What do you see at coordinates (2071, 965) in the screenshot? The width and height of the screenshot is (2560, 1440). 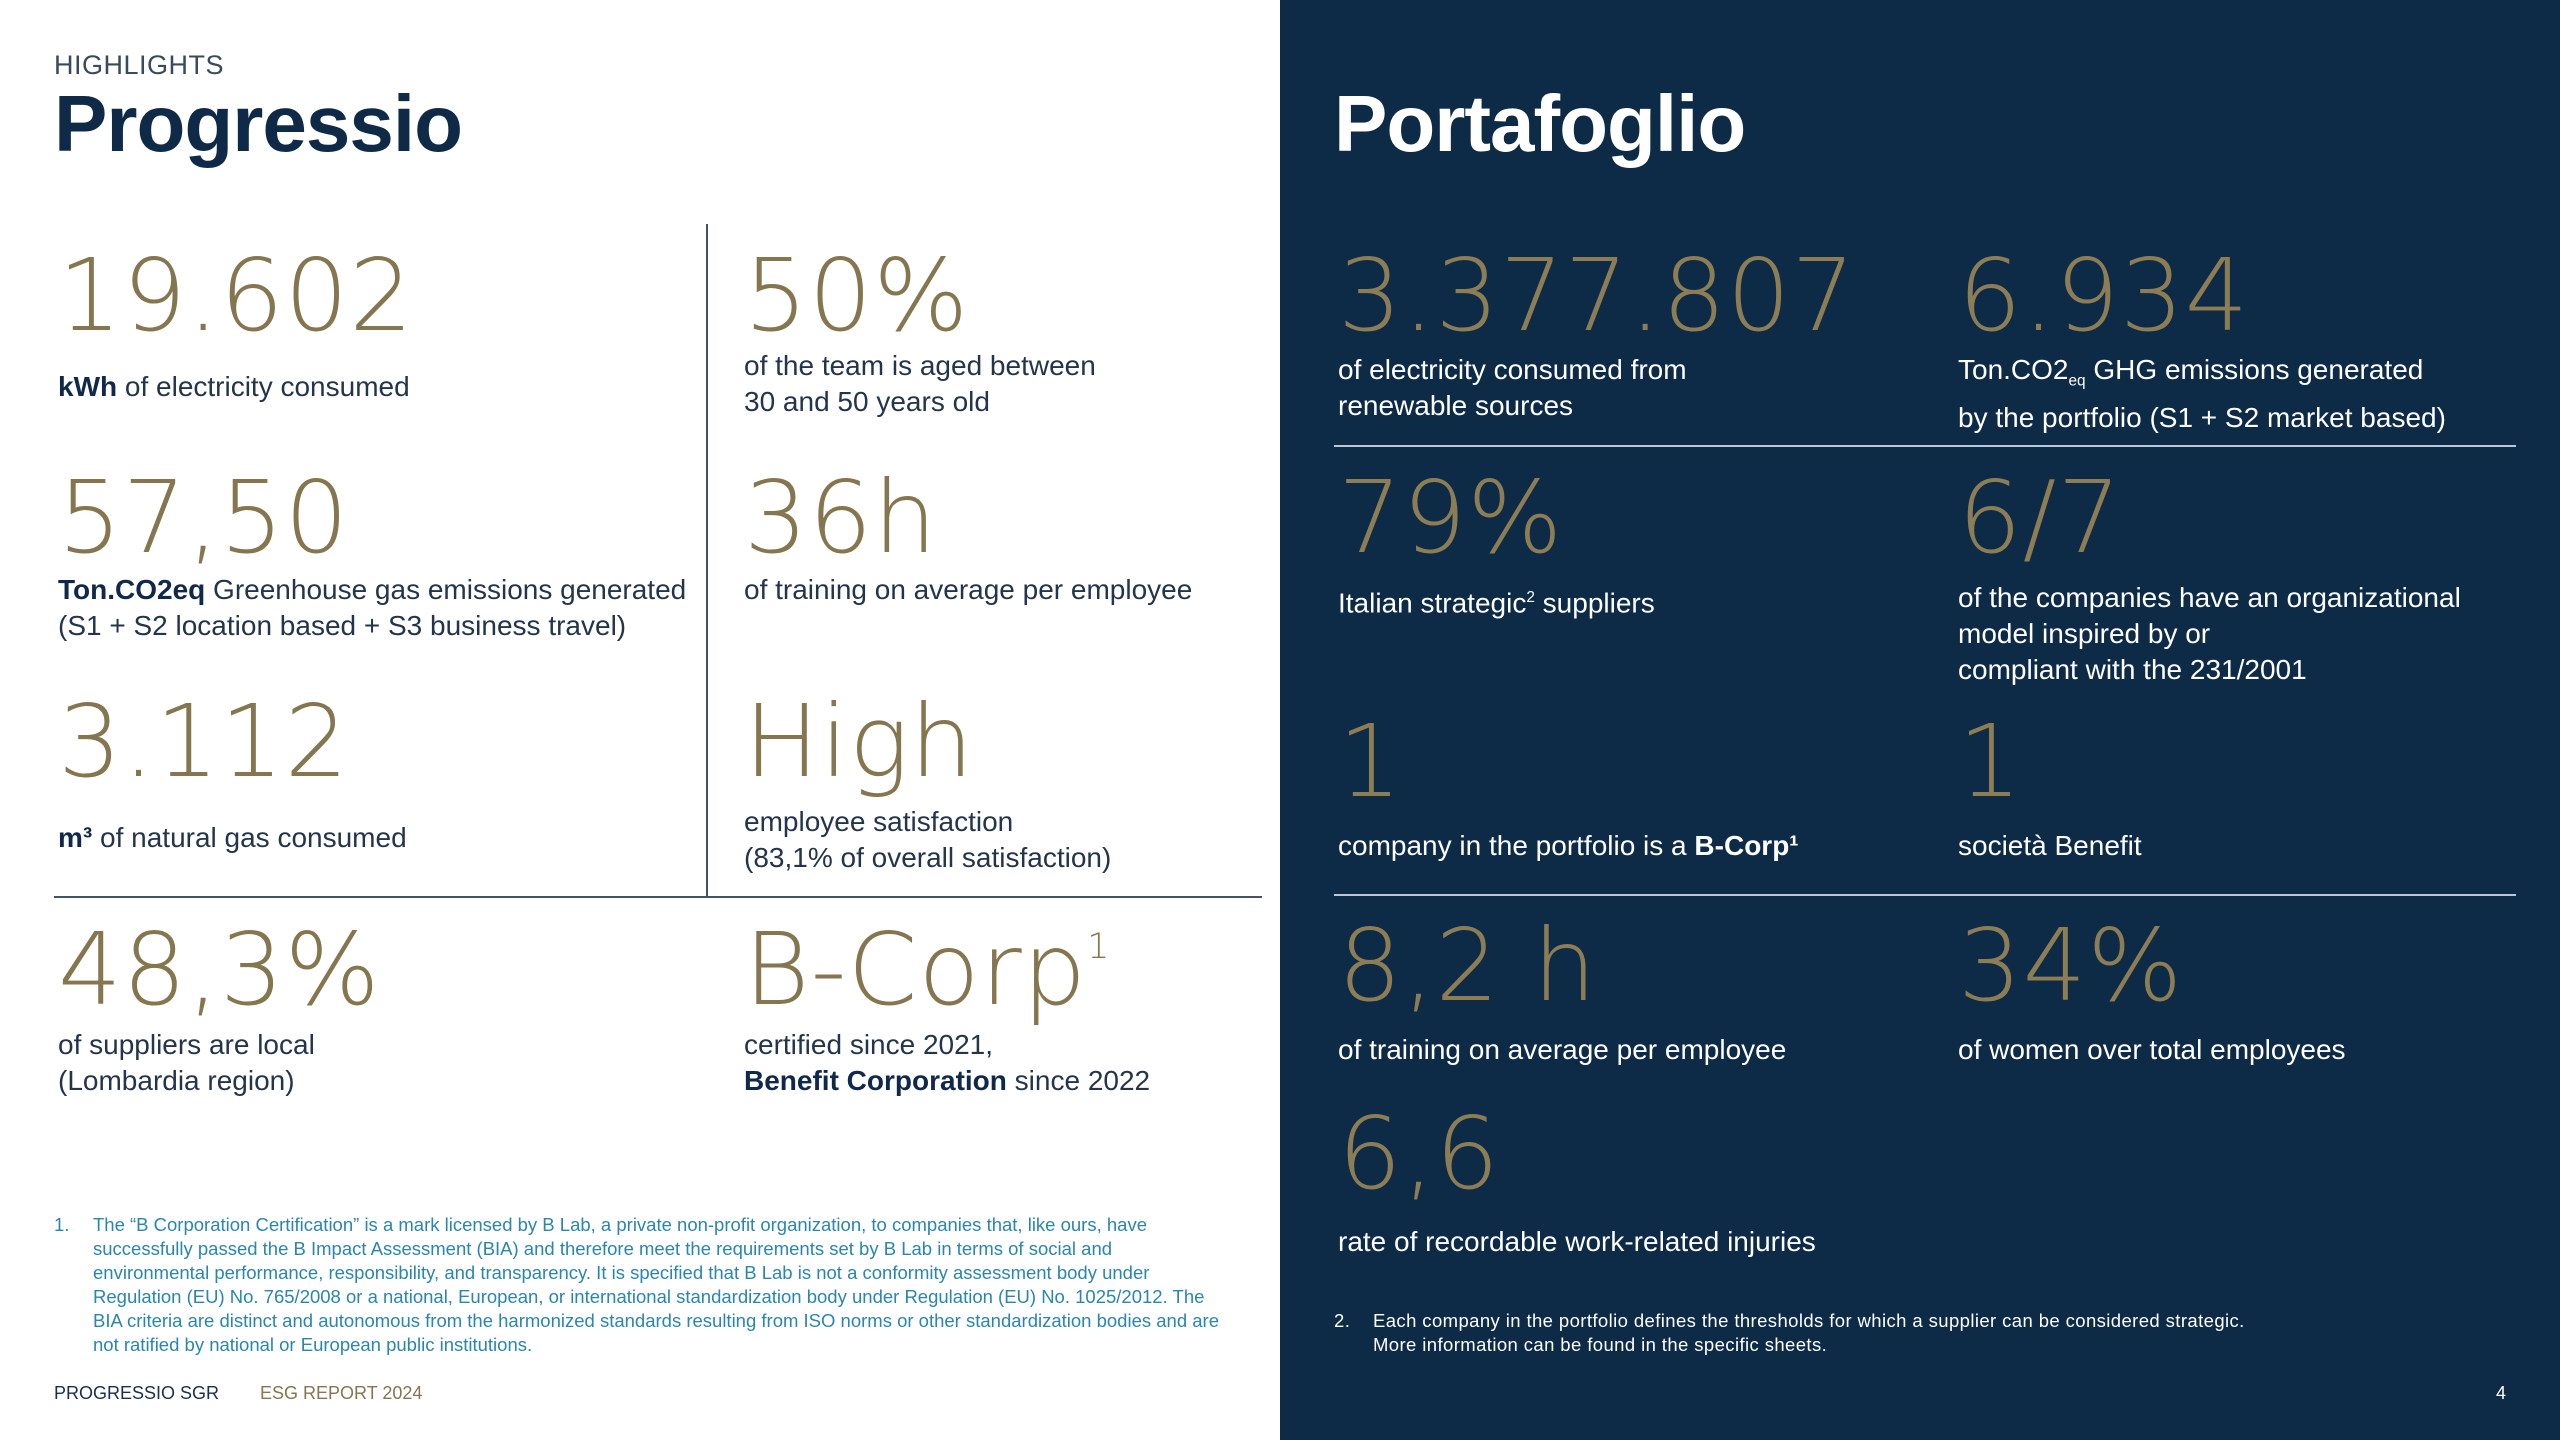 I see `stat-value: 34%` at bounding box center [2071, 965].